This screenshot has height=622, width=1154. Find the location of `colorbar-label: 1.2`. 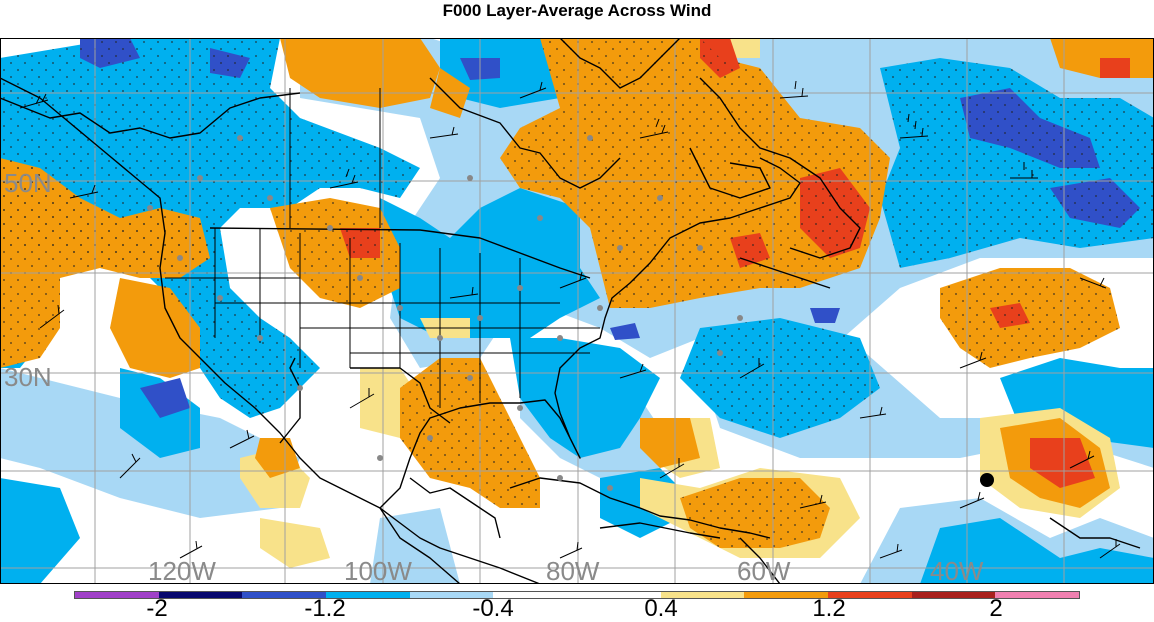

colorbar-label: 1.2 is located at coordinates (829, 608).